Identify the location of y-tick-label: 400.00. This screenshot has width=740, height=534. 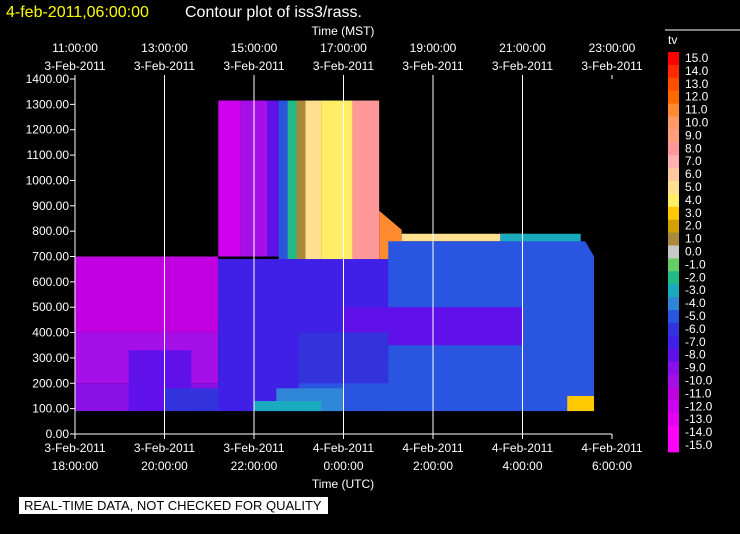
(50, 333).